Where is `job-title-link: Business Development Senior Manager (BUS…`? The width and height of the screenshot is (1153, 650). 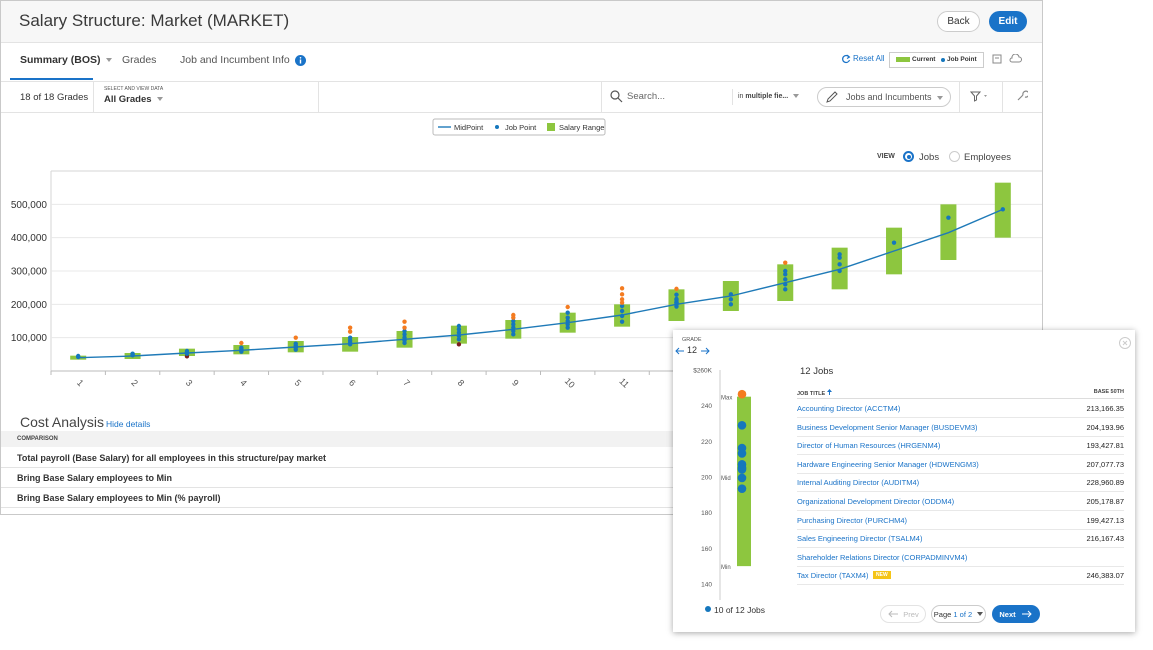 job-title-link: Business Development Senior Manager (BUS… is located at coordinates (887, 427).